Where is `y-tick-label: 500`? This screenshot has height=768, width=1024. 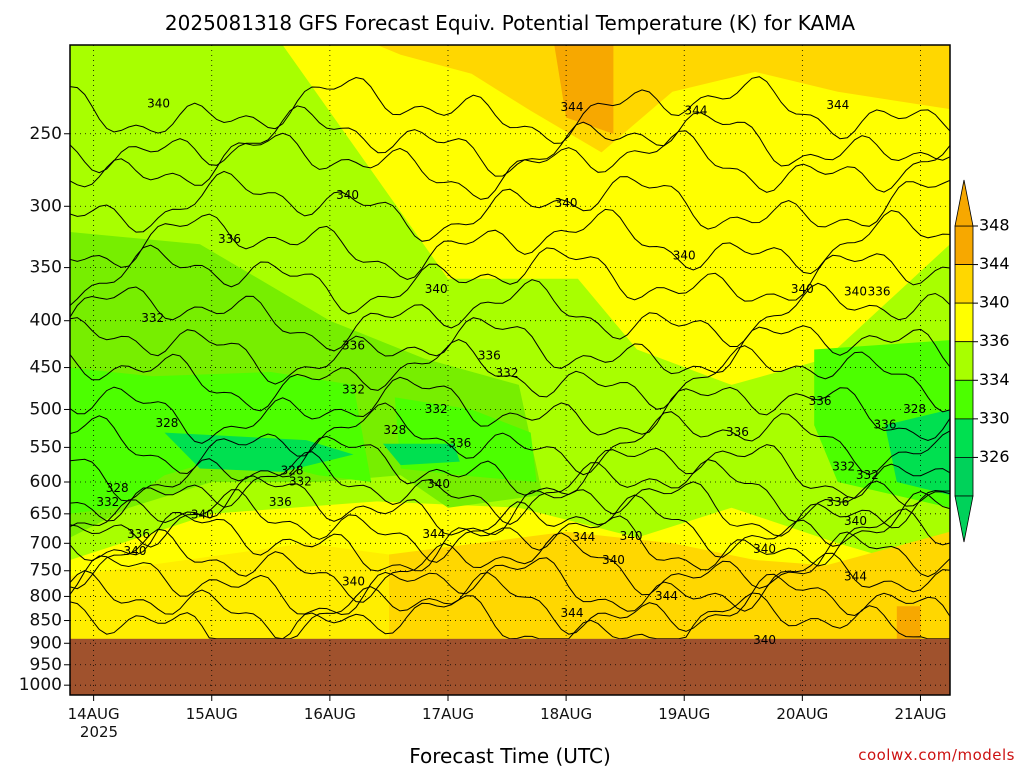
y-tick-label: 500 is located at coordinates (46, 409).